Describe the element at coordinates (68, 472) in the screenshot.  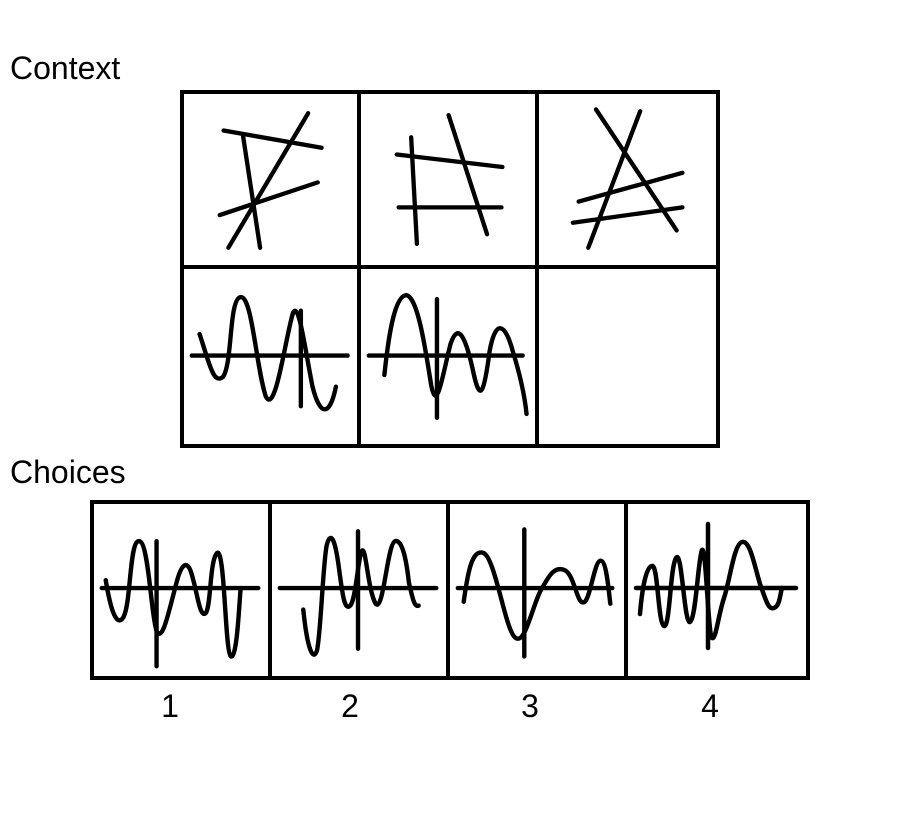
I see `choices-heading: Choices` at that location.